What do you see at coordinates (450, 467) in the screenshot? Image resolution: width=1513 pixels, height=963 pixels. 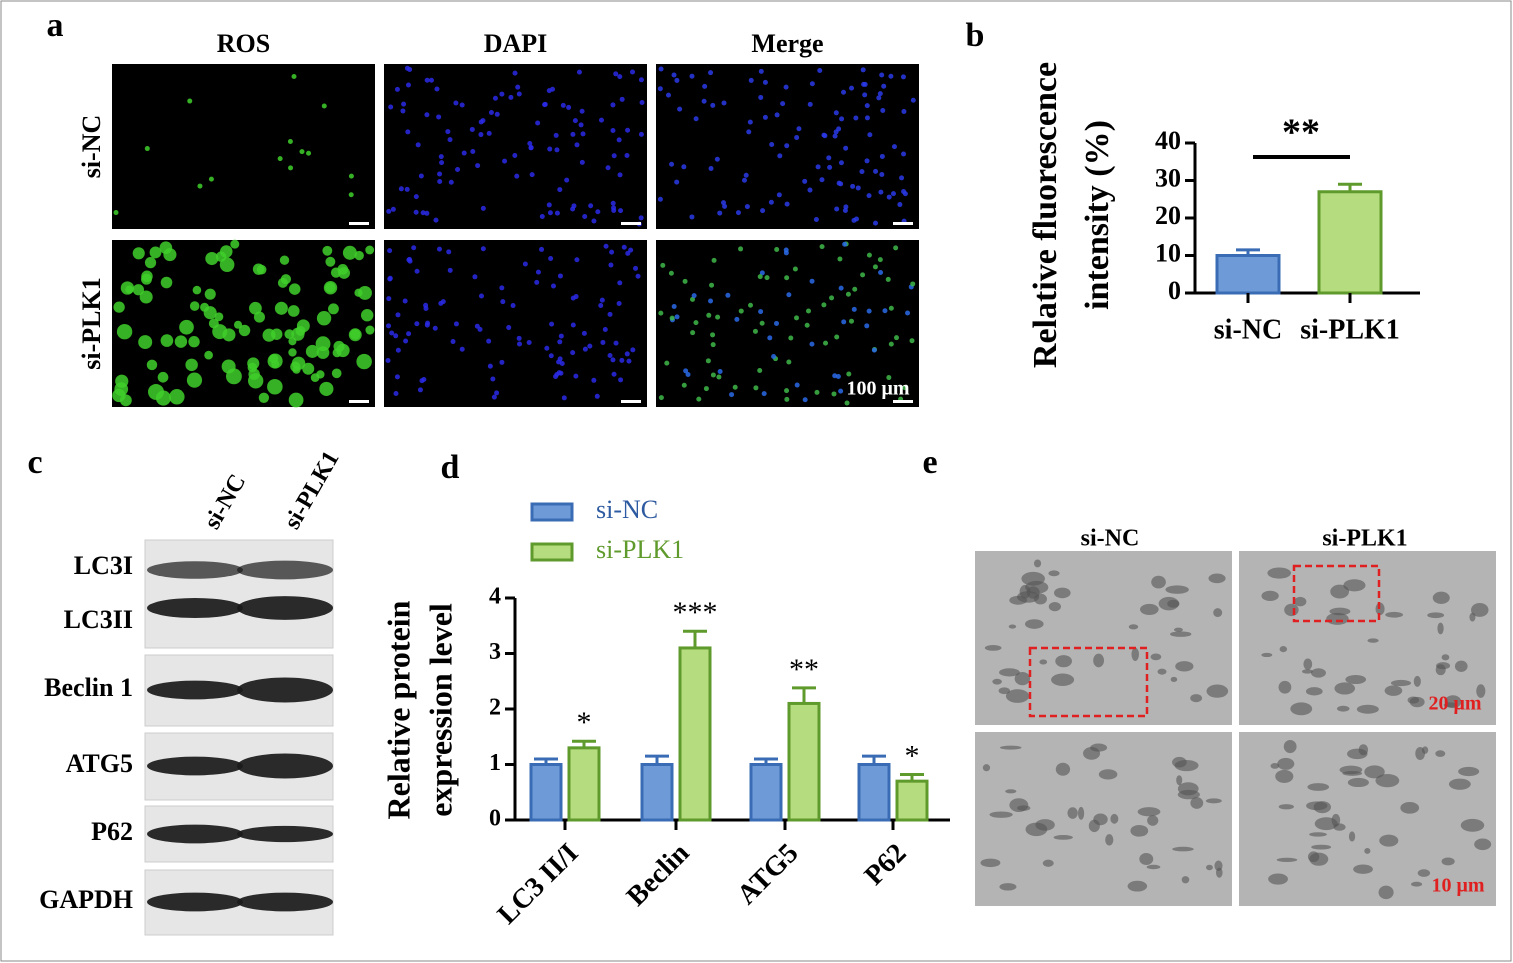 I see `panel-label: d` at bounding box center [450, 467].